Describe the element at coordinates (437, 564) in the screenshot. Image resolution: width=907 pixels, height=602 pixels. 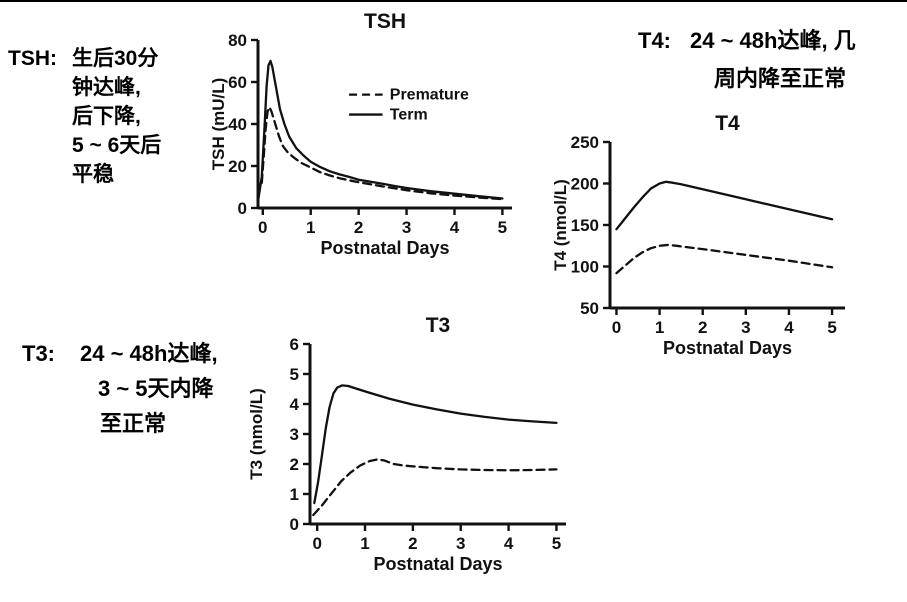
I see `t3-x-axis-label: Postnatal Days` at that location.